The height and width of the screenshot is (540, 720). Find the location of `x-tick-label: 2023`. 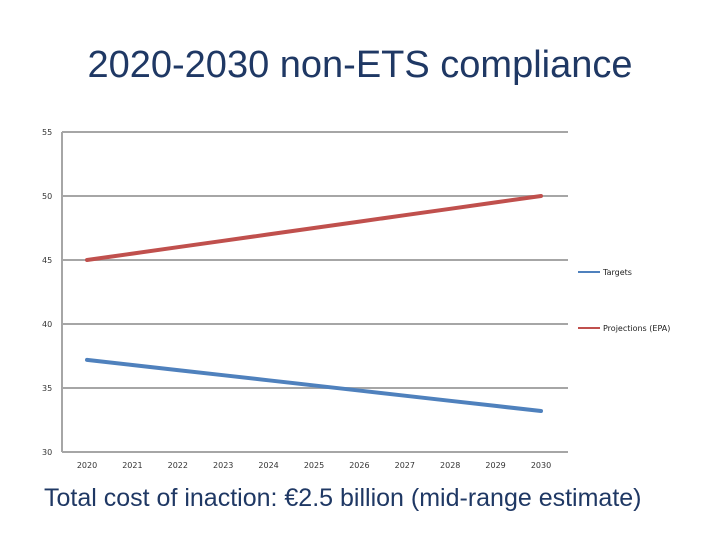

x-tick-label: 2023 is located at coordinates (223, 465).